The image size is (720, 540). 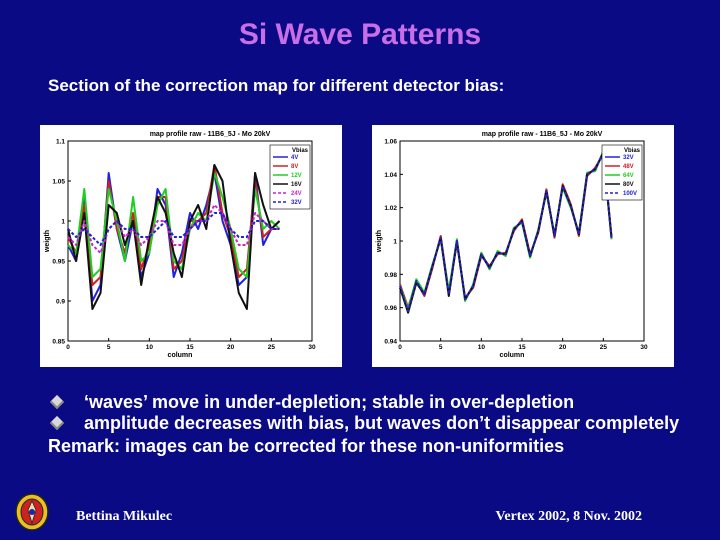 What do you see at coordinates (294, 167) in the screenshot?
I see `legend-label: 8V` at bounding box center [294, 167].